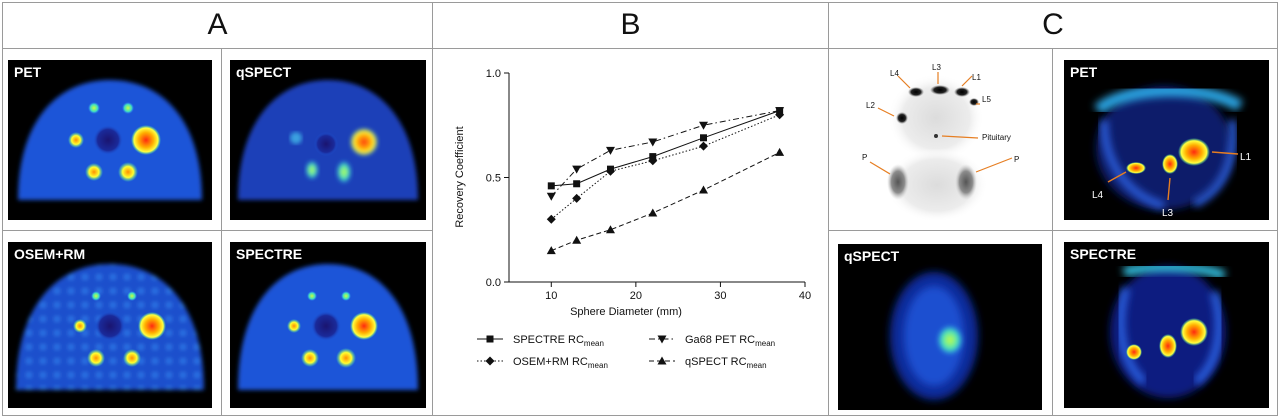 The width and height of the screenshot is (1280, 420). I want to click on mip-label-p-left: P, so click(864, 157).